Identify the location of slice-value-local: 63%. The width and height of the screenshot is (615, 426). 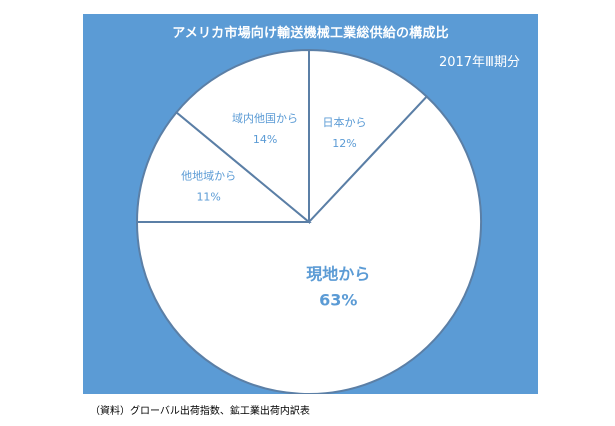
(338, 299).